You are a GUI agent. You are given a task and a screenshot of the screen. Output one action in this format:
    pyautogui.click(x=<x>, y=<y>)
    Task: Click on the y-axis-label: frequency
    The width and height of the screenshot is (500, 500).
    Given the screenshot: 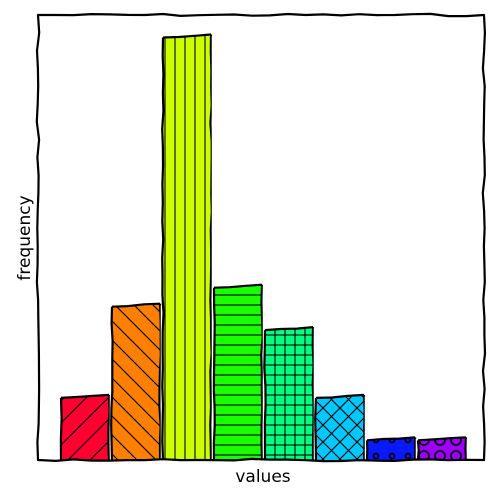 What is the action you would take?
    pyautogui.click(x=25, y=237)
    